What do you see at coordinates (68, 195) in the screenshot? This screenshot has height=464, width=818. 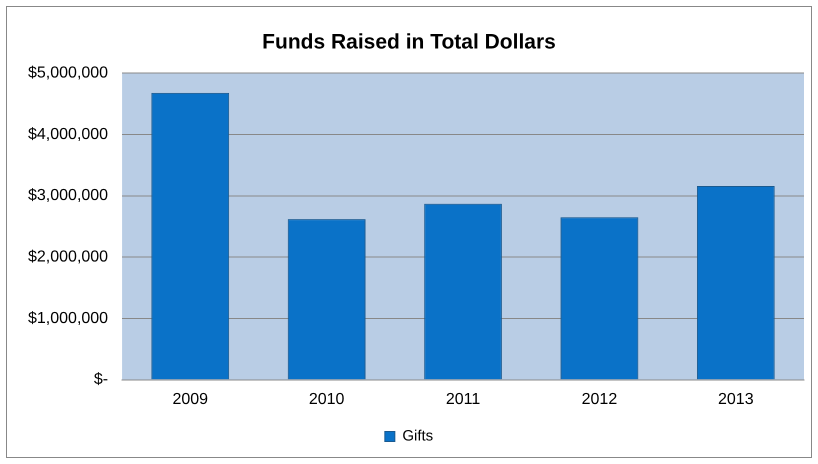 I see `y-tick-label: $3,000,000` at bounding box center [68, 195].